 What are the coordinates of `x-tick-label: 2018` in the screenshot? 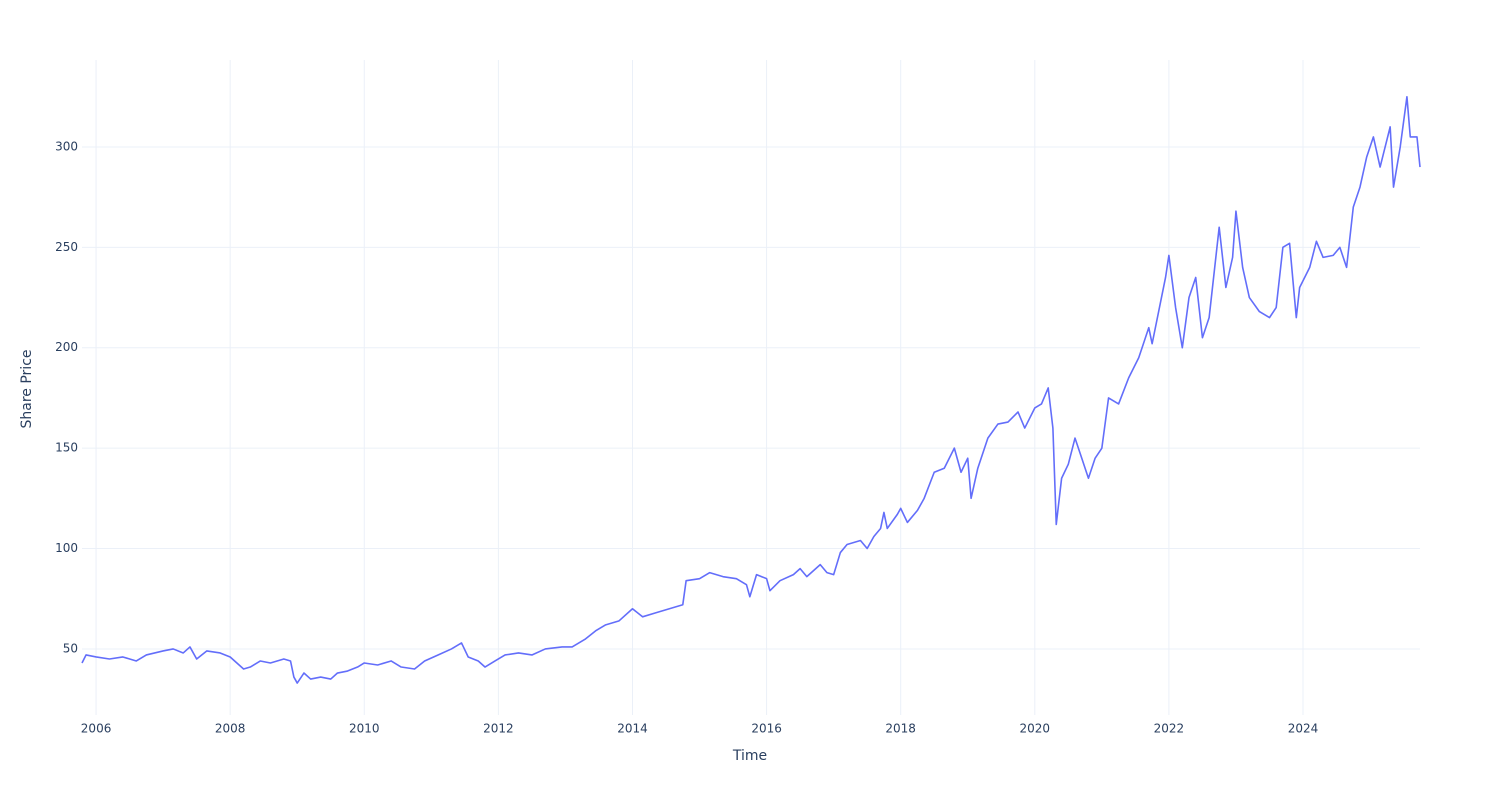 It's located at (900, 729).